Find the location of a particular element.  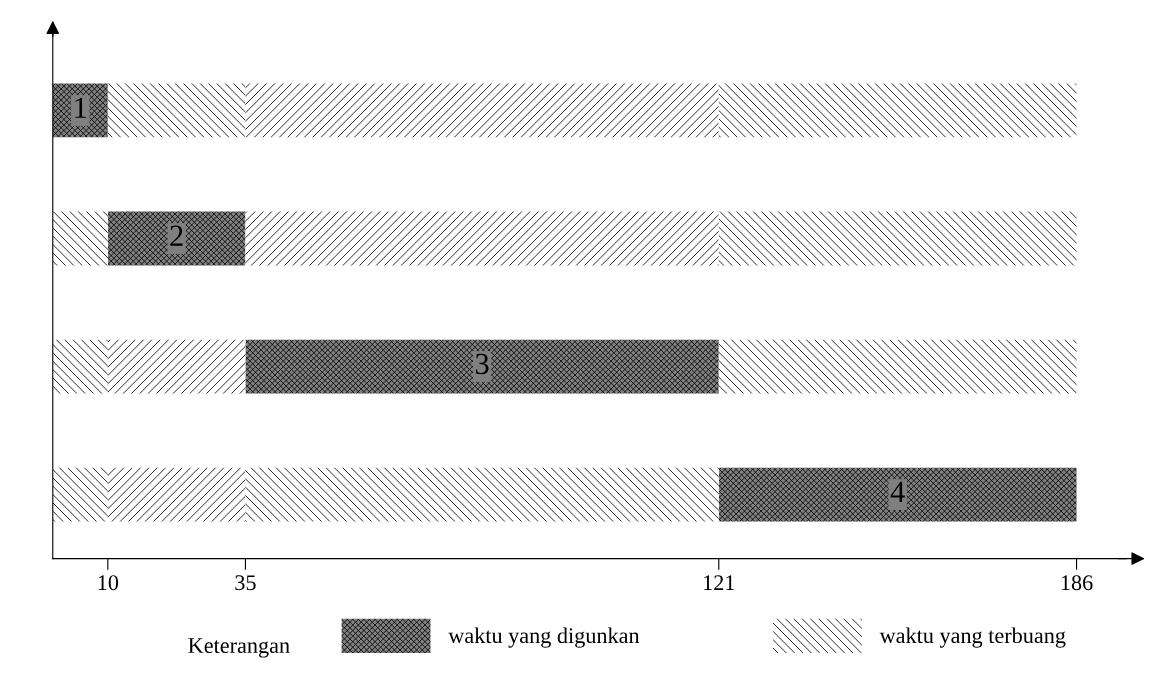

y-tick-label: 2 is located at coordinates (176, 235).